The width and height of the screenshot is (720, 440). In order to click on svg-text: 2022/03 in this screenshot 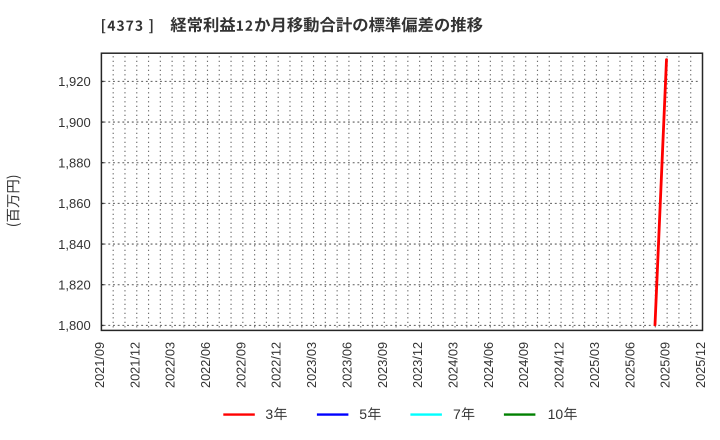, I will do `click(170, 365)`.